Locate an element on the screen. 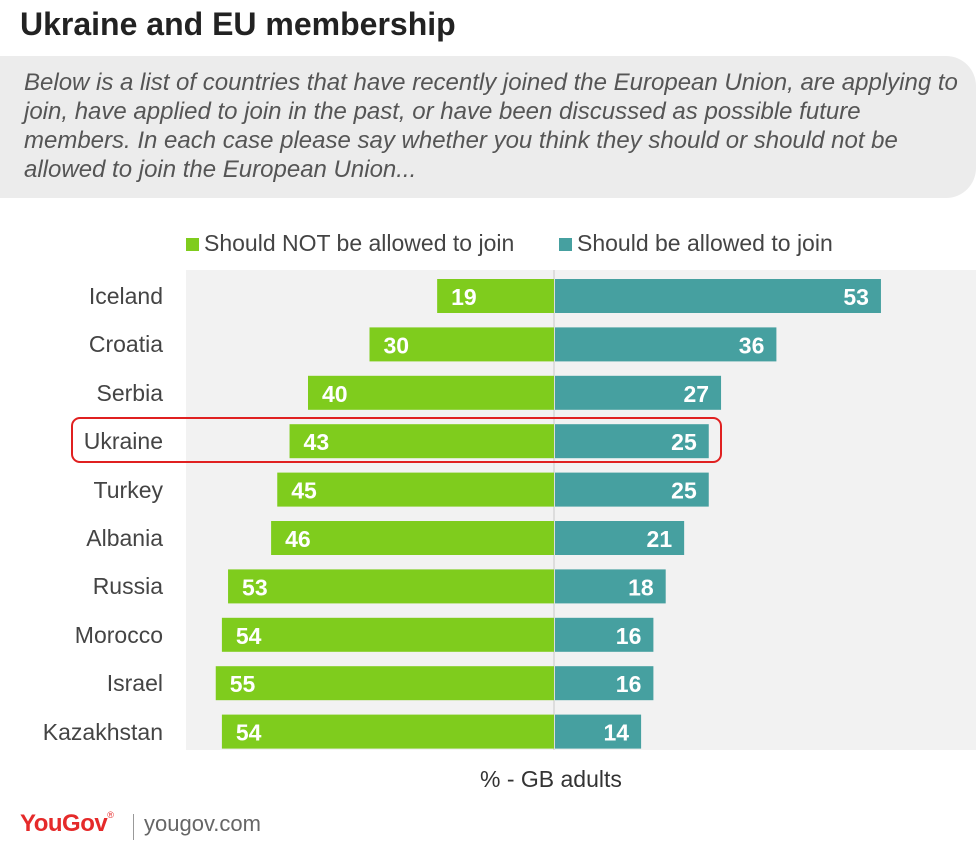  legend-label-should-not: Should NOT be allowed to join is located at coordinates (359, 243).